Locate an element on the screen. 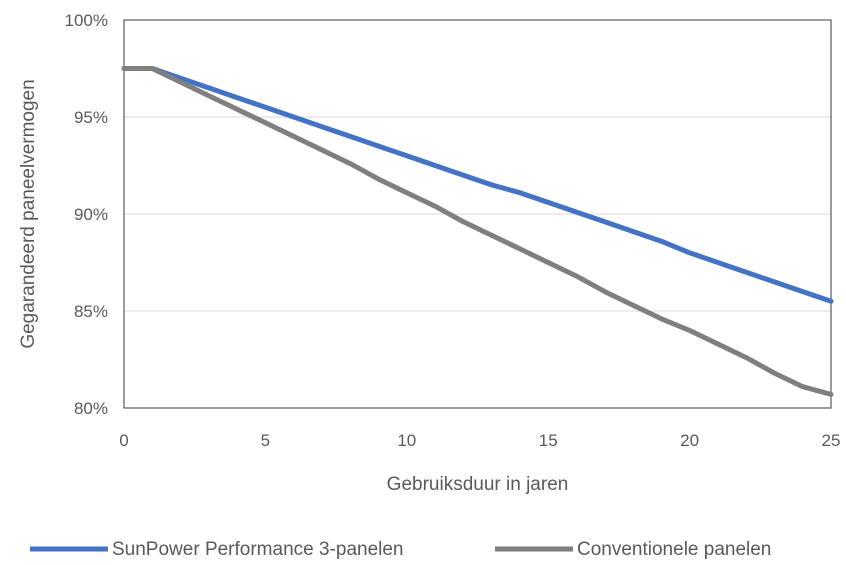 This screenshot has height=565, width=846. legend-label: SunPower Performance 3-panelen is located at coordinates (258, 549).